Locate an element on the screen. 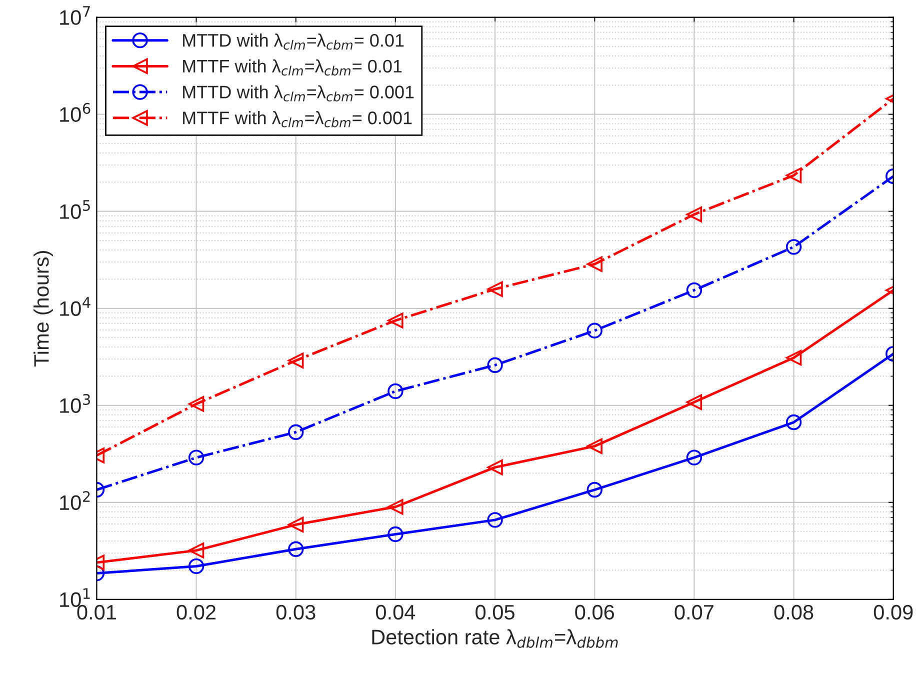 The image size is (921, 693). x-tick-label: 0.09 is located at coordinates (893, 612).